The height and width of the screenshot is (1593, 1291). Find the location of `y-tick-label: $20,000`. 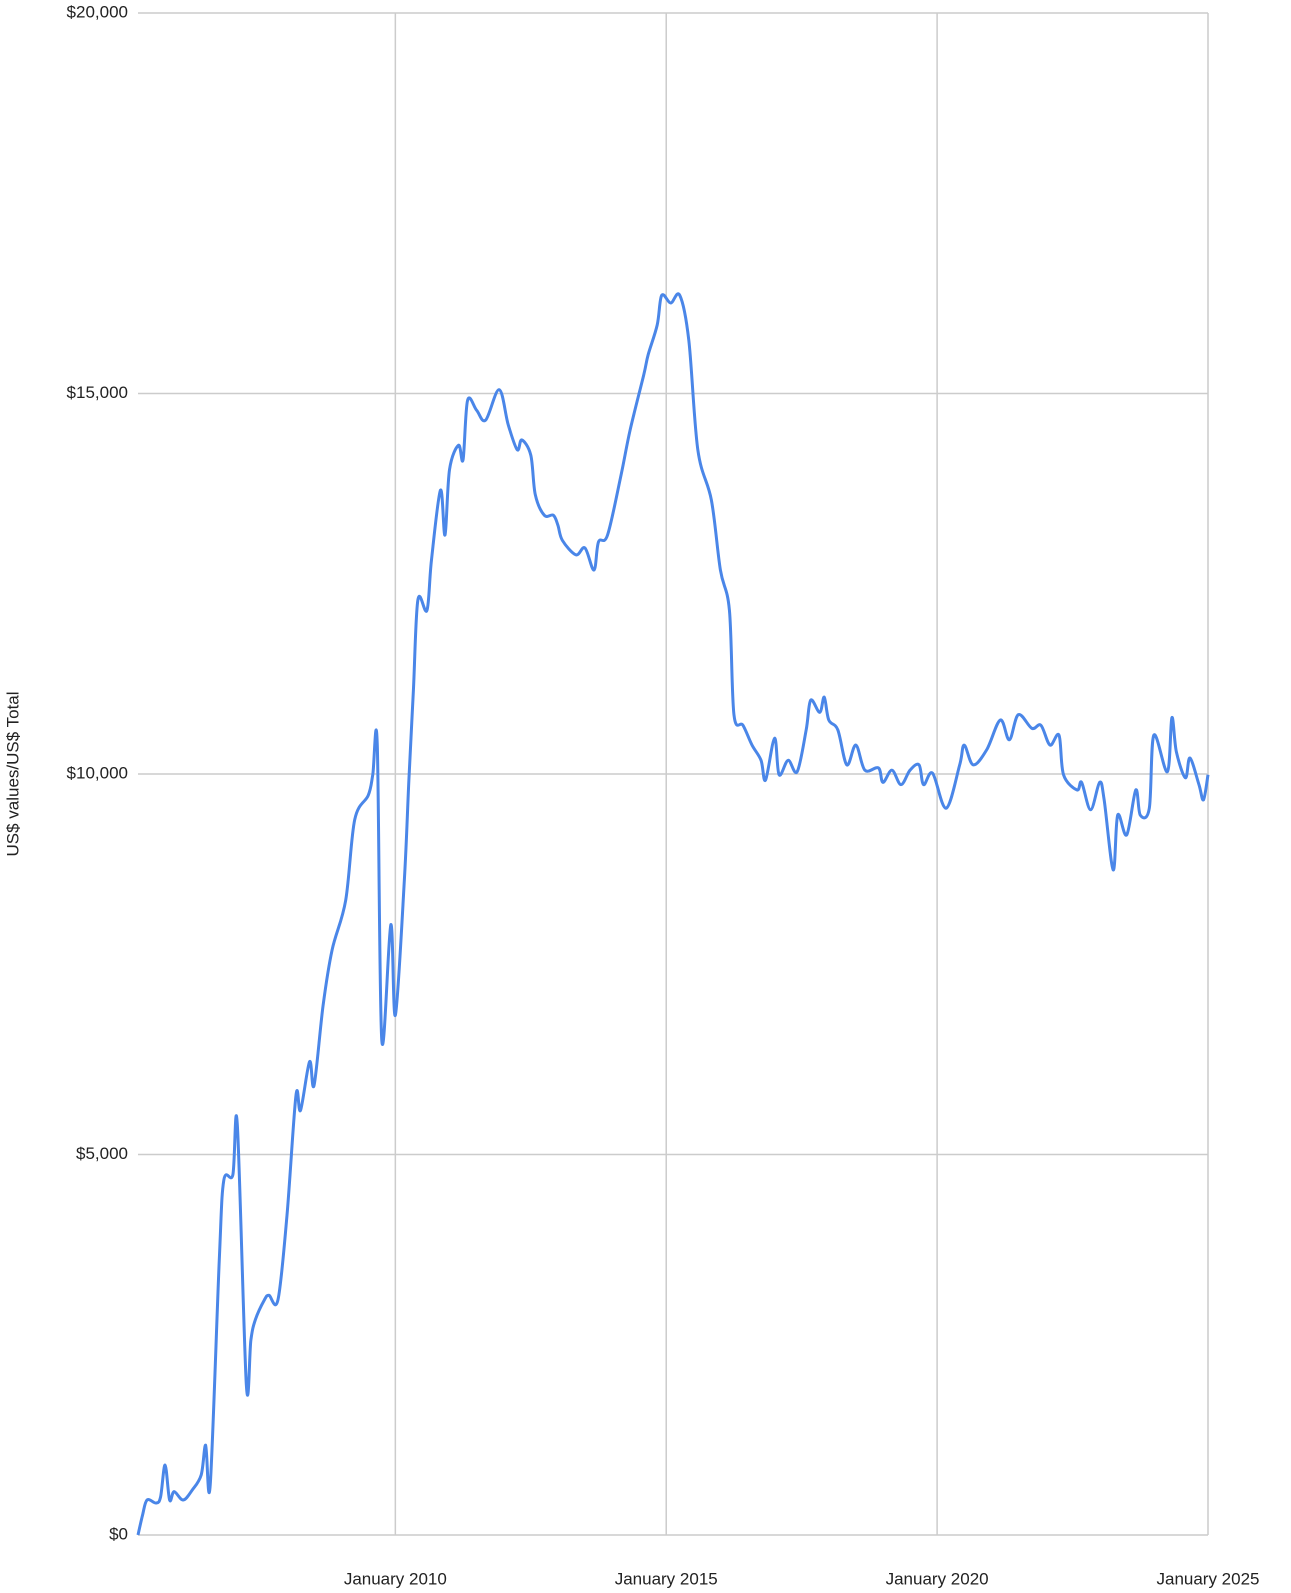

y-tick-label: $20,000 is located at coordinates (97, 11).